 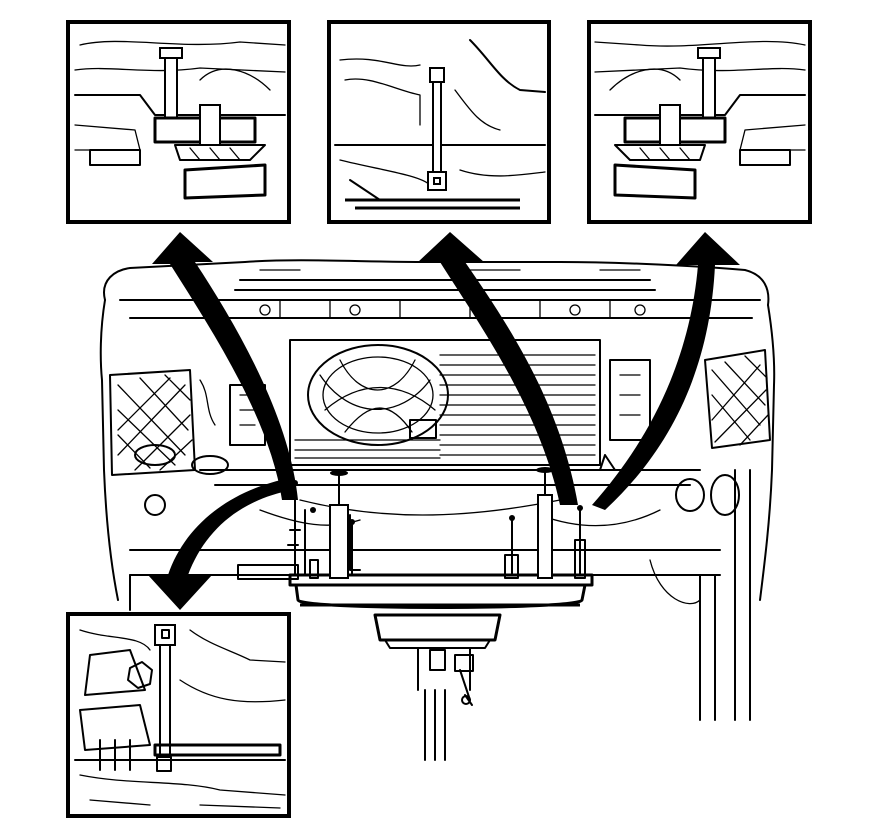 What do you see at coordinates (169, 422) in the screenshot?
I see `left-fog-lamp` at bounding box center [169, 422].